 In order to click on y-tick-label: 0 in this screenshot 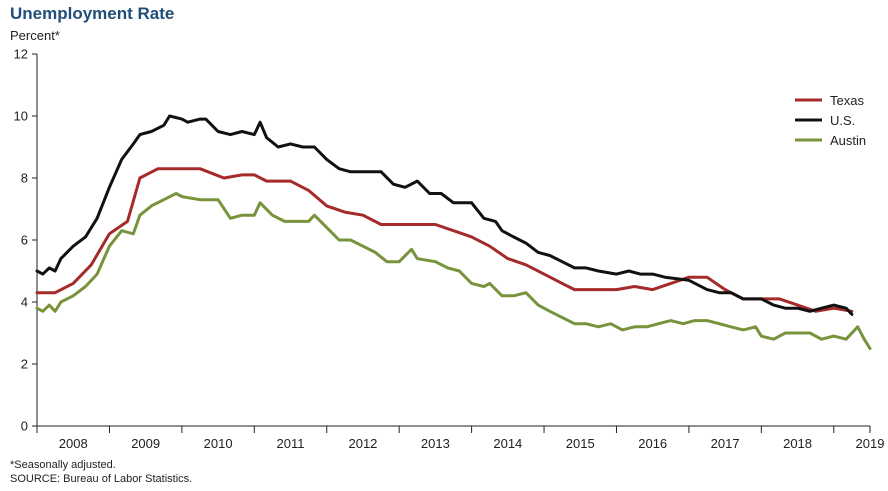, I will do `click(24, 426)`.